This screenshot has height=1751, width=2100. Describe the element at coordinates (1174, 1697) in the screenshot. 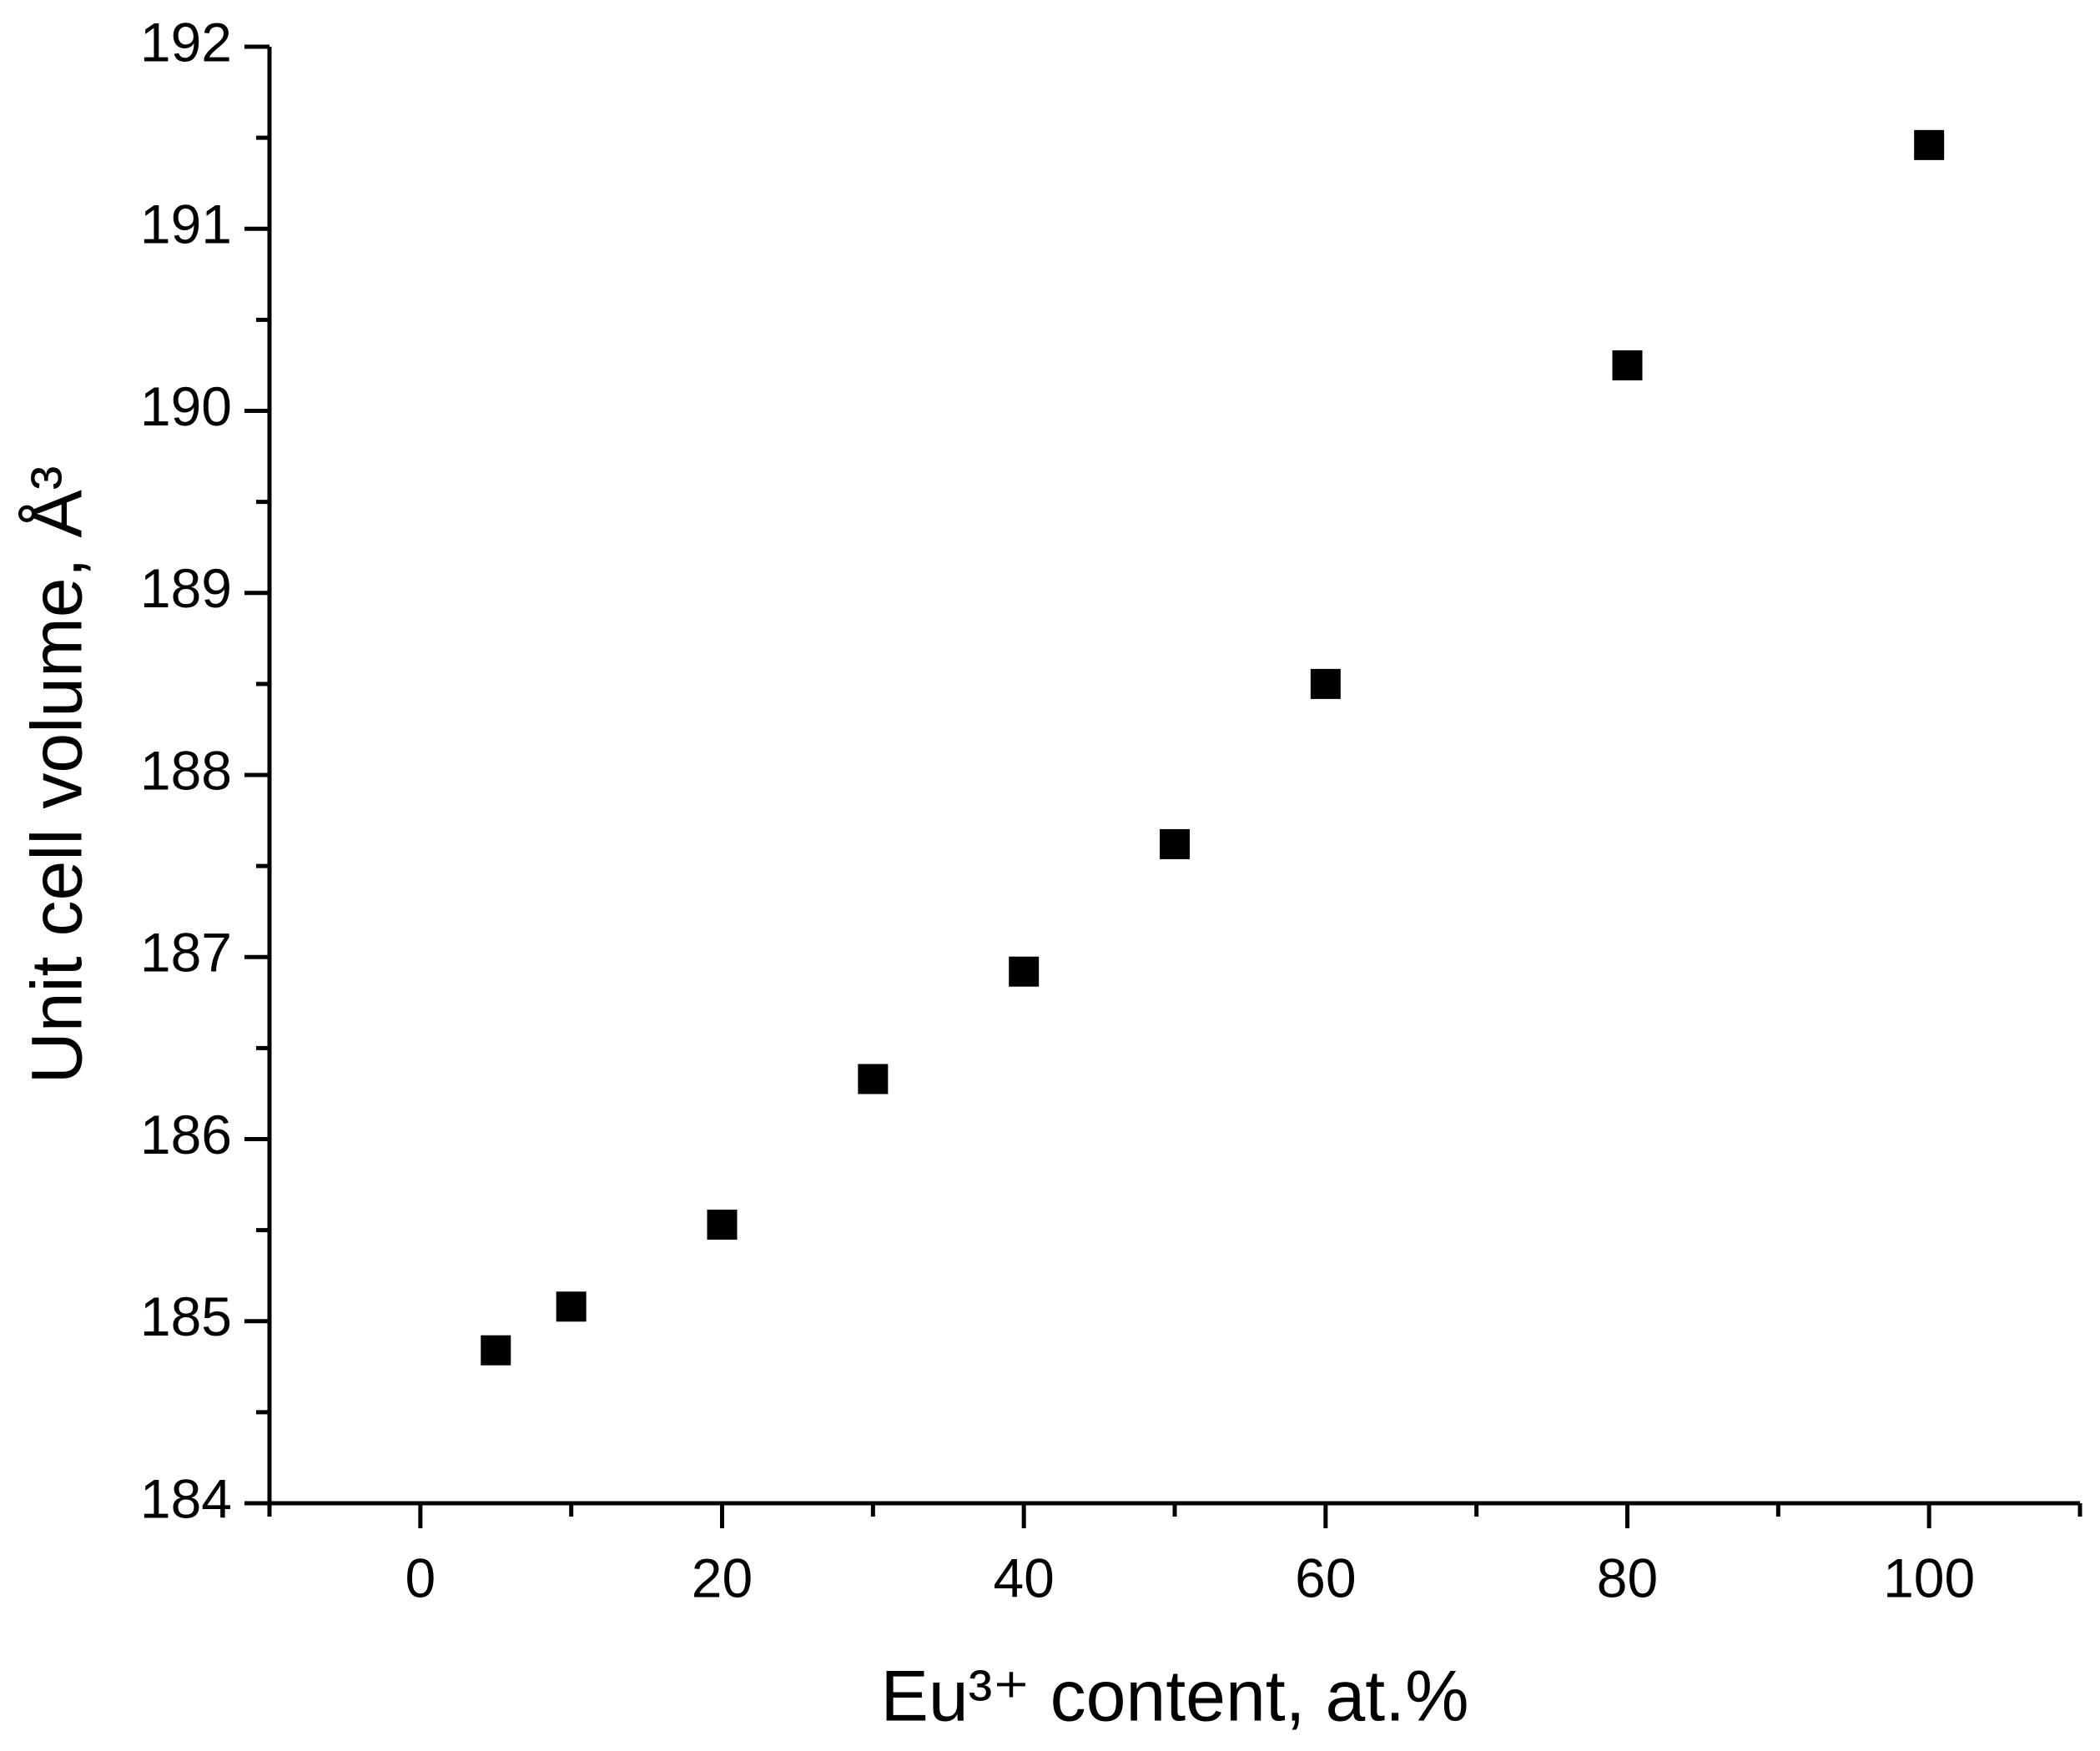

I see `x-axis-label: Eu³⁺ content, at.%` at that location.